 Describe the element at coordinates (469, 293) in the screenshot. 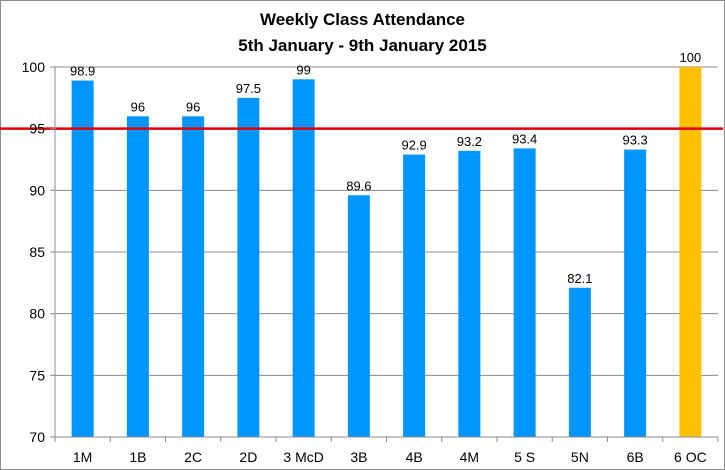

I see `bar-4M` at that location.